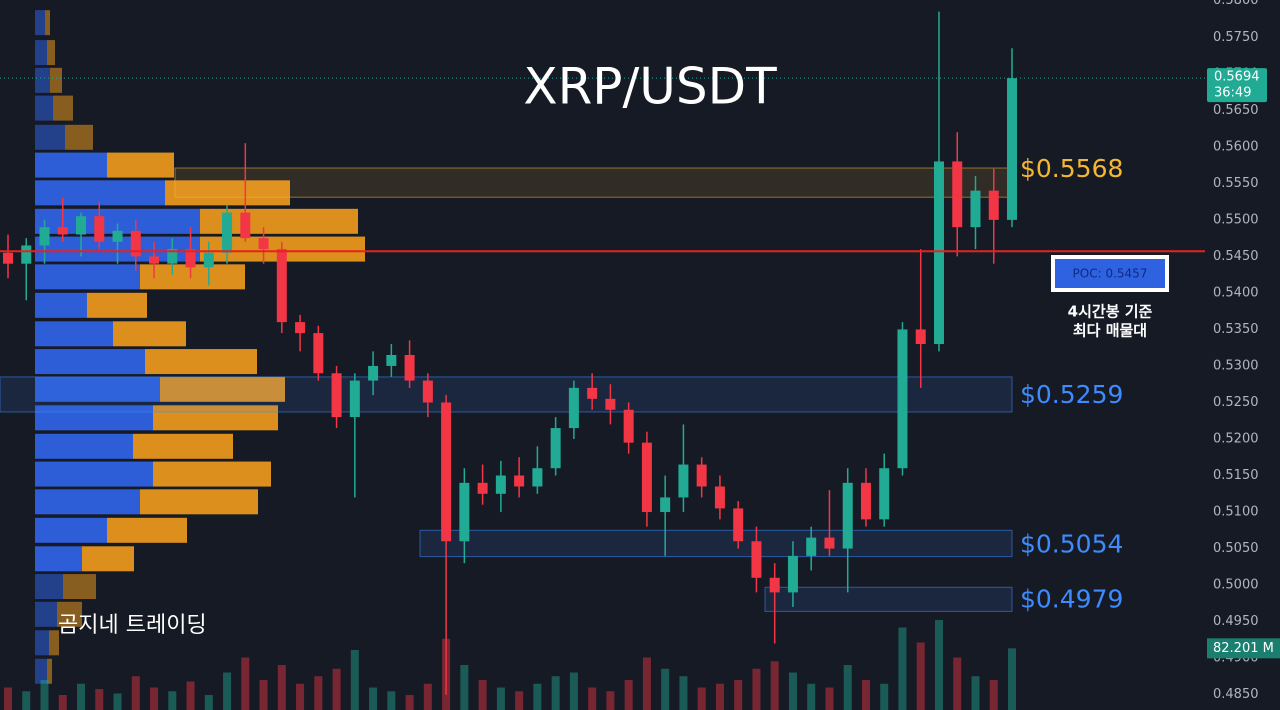 The width and height of the screenshot is (1280, 710). I want to click on y-tick-label: 0.5600, so click(1236, 146).